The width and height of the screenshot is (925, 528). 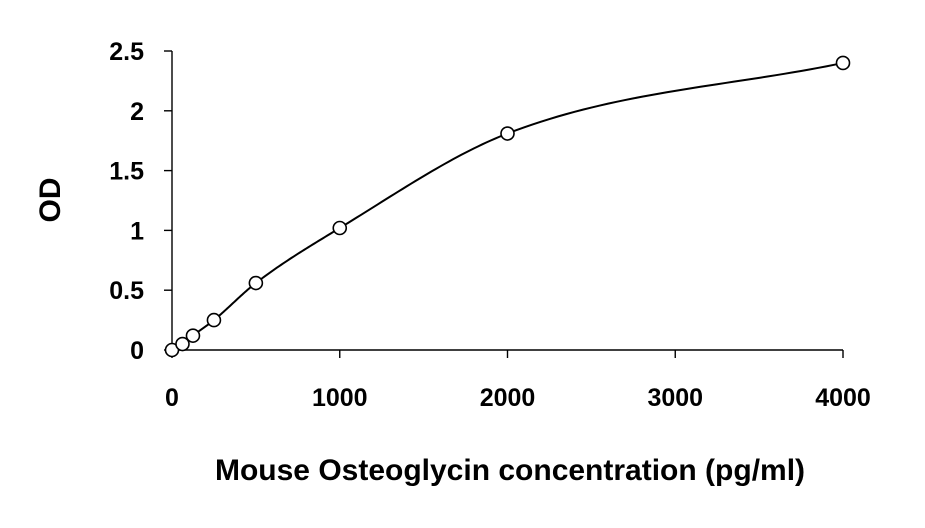 I want to click on x-tick-label: 1000, so click(x=340, y=398).